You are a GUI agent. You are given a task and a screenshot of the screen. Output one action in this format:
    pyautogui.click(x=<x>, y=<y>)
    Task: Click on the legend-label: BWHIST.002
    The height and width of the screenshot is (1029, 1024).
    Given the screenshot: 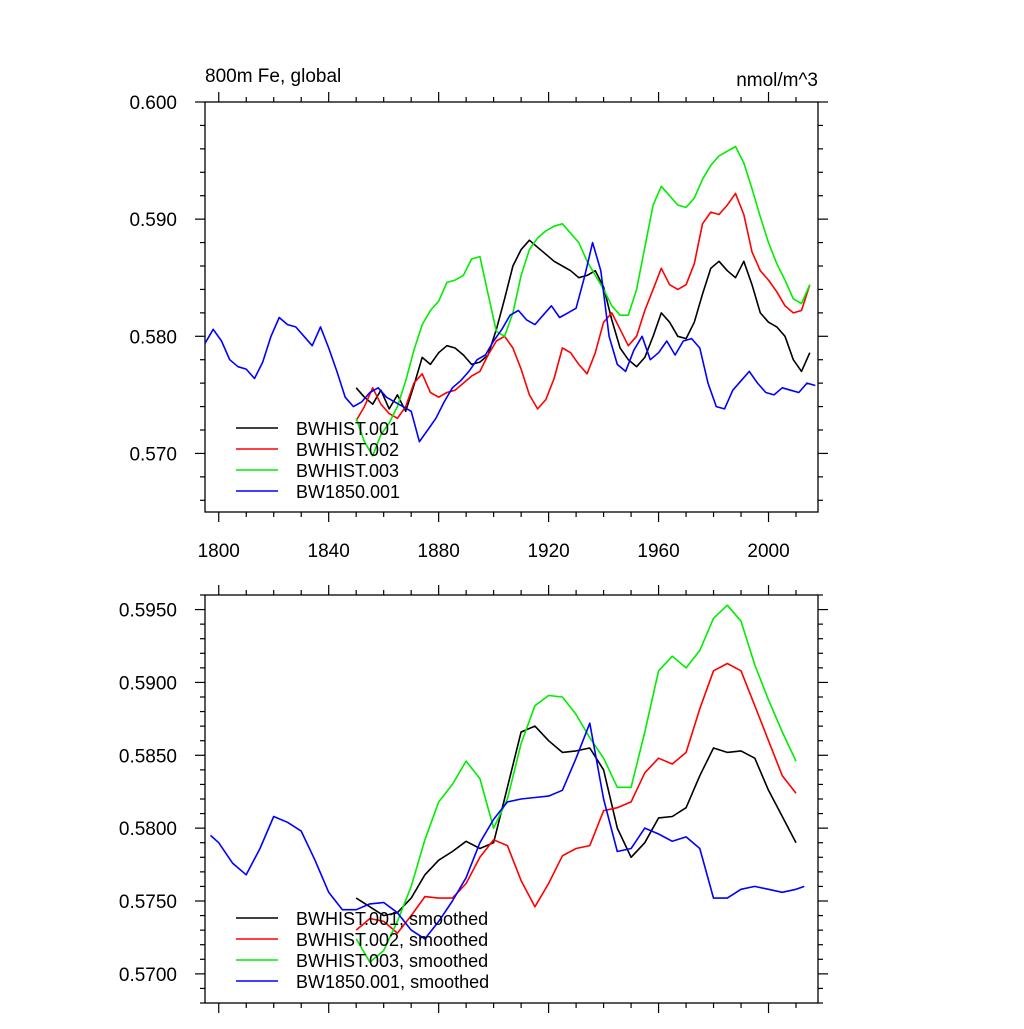 What is the action you would take?
    pyautogui.click(x=347, y=450)
    